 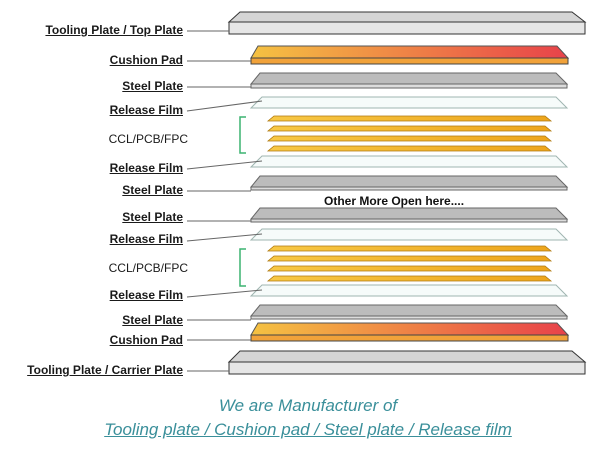 What do you see at coordinates (409, 181) in the screenshot?
I see `steel-plate-2-face` at bounding box center [409, 181].